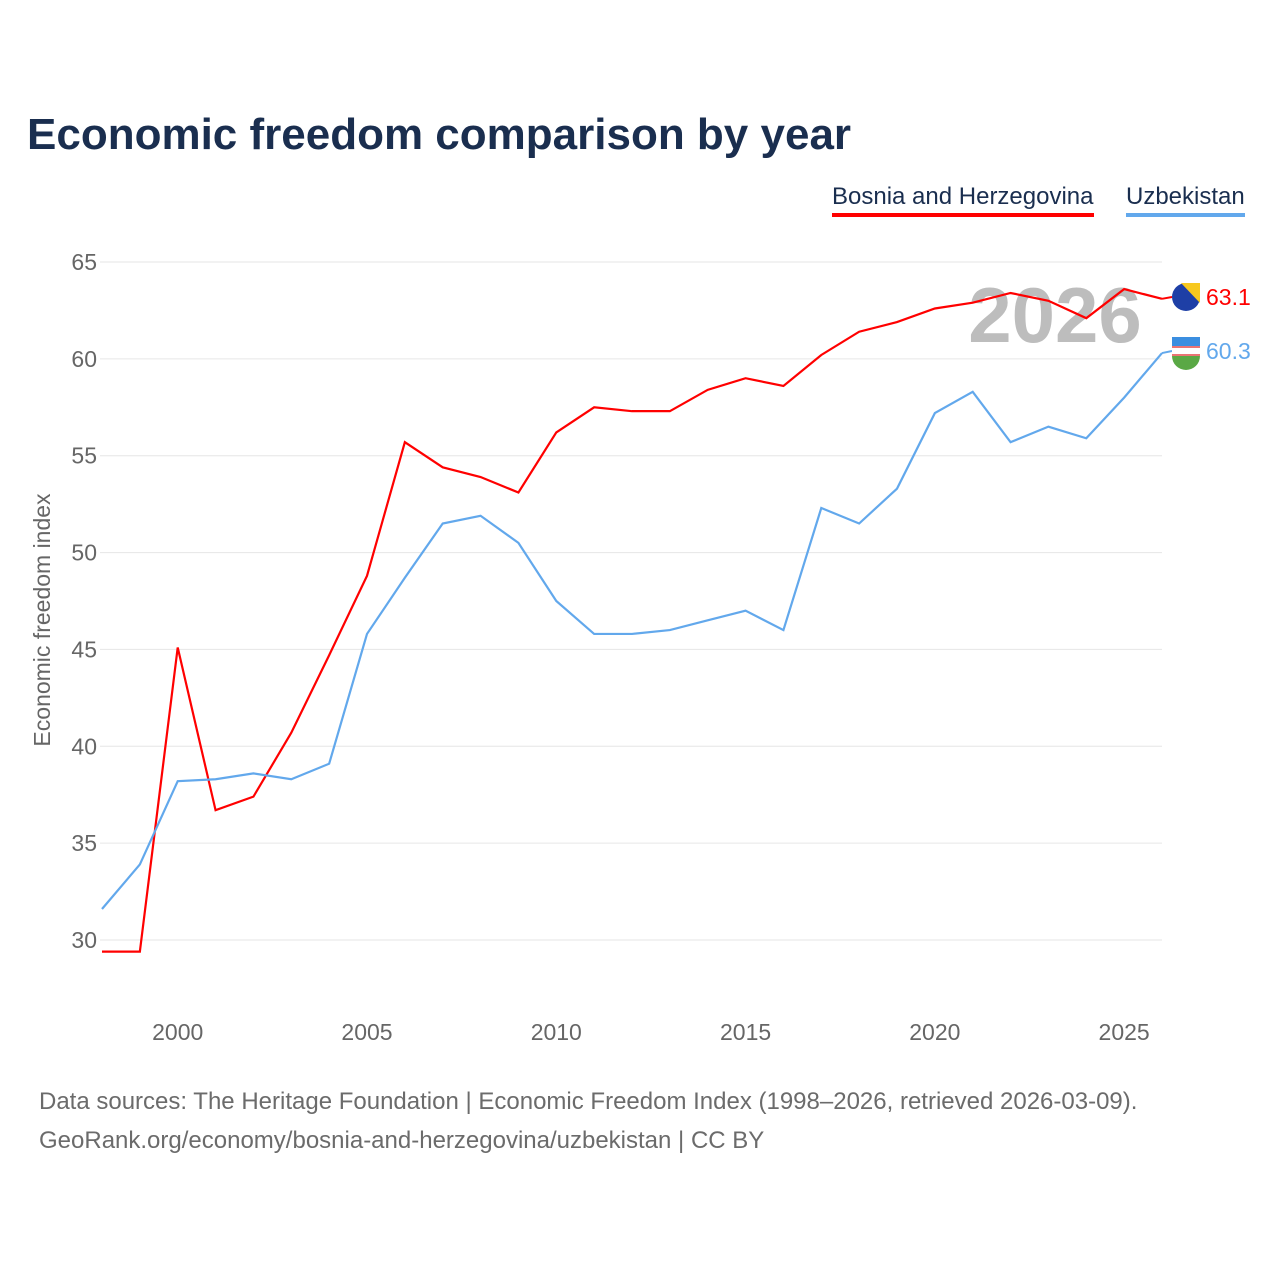 The width and height of the screenshot is (1280, 1280). Describe the element at coordinates (963, 200) in the screenshot. I see `legend-bosnia: Bosnia and Herzegovina` at that location.